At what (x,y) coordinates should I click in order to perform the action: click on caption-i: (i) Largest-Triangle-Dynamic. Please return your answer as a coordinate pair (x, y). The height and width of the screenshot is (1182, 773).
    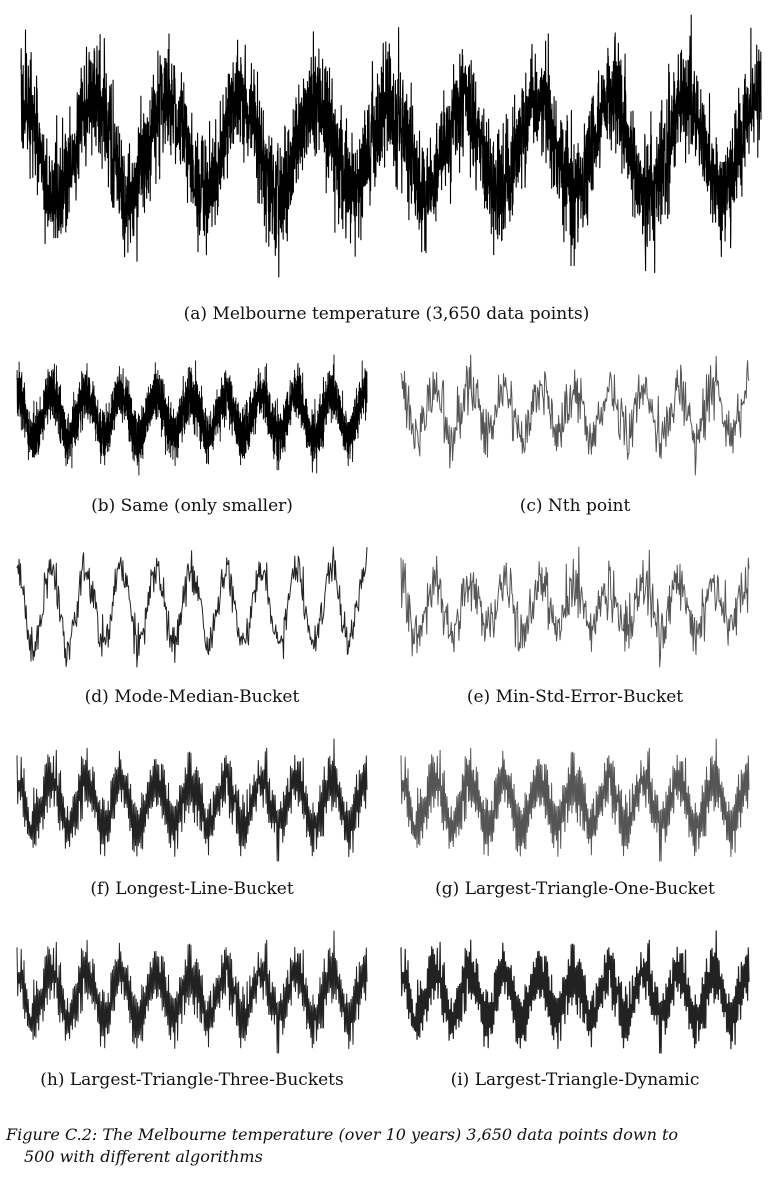
    Looking at the image, I should click on (575, 1080).